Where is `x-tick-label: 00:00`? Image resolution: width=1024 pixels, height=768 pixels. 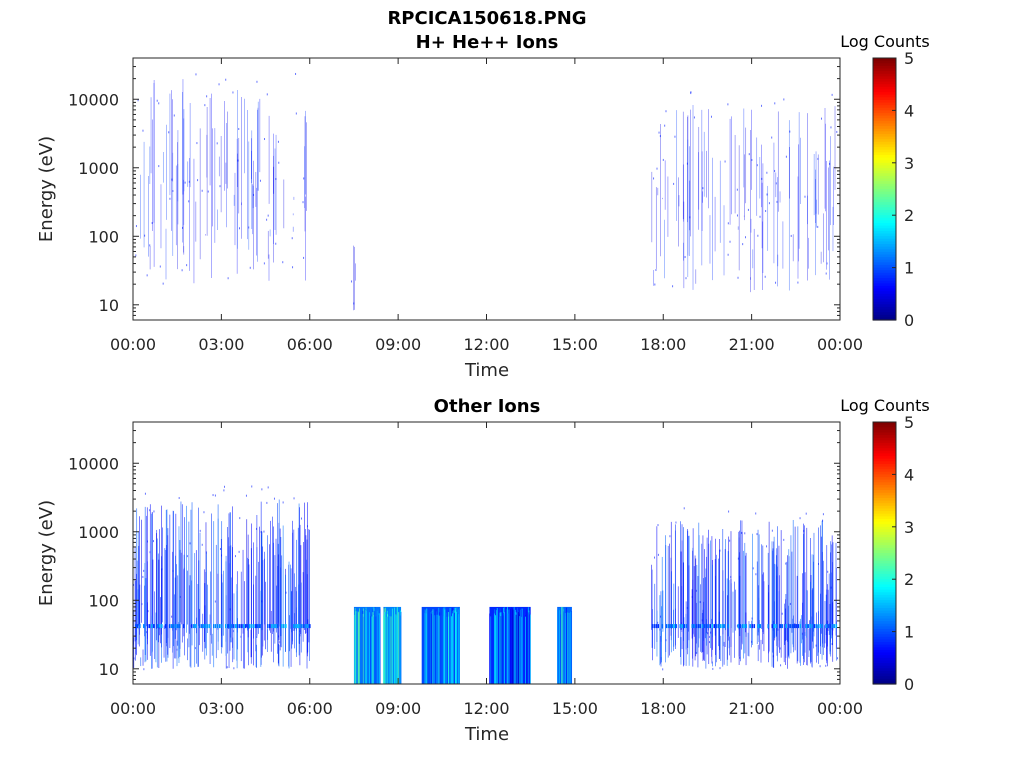 x-tick-label: 00:00 is located at coordinates (133, 708).